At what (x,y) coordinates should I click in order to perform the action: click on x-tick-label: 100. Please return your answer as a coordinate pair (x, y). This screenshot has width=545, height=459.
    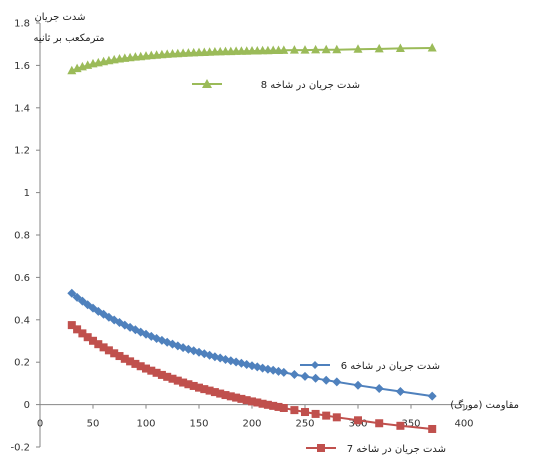
    Looking at the image, I should click on (145, 424).